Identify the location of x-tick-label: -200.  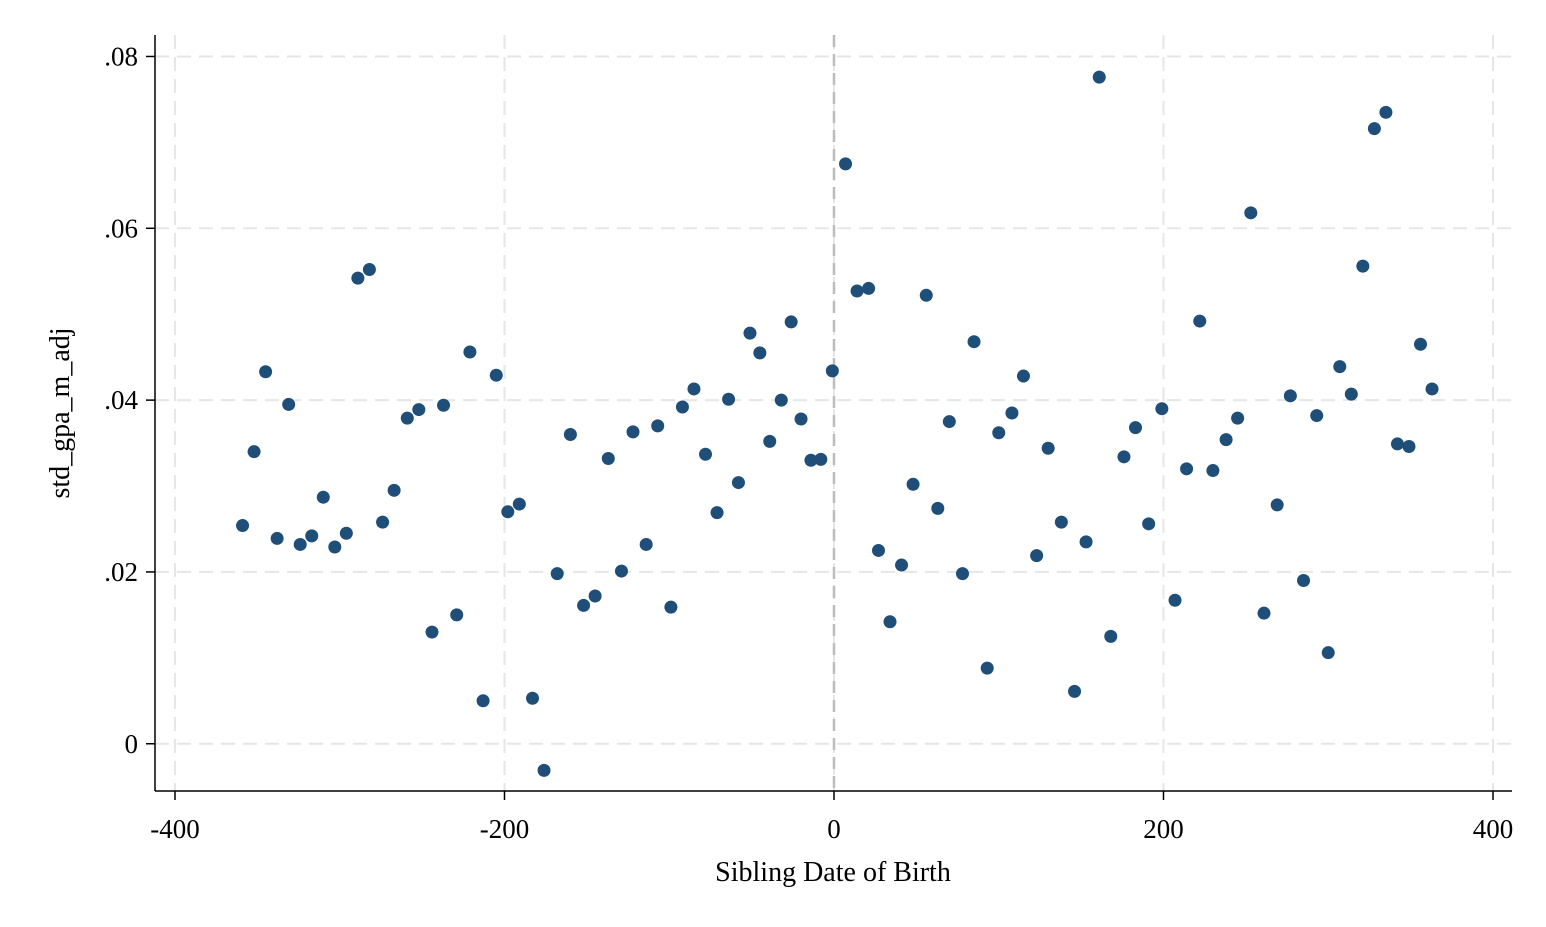
(505, 829).